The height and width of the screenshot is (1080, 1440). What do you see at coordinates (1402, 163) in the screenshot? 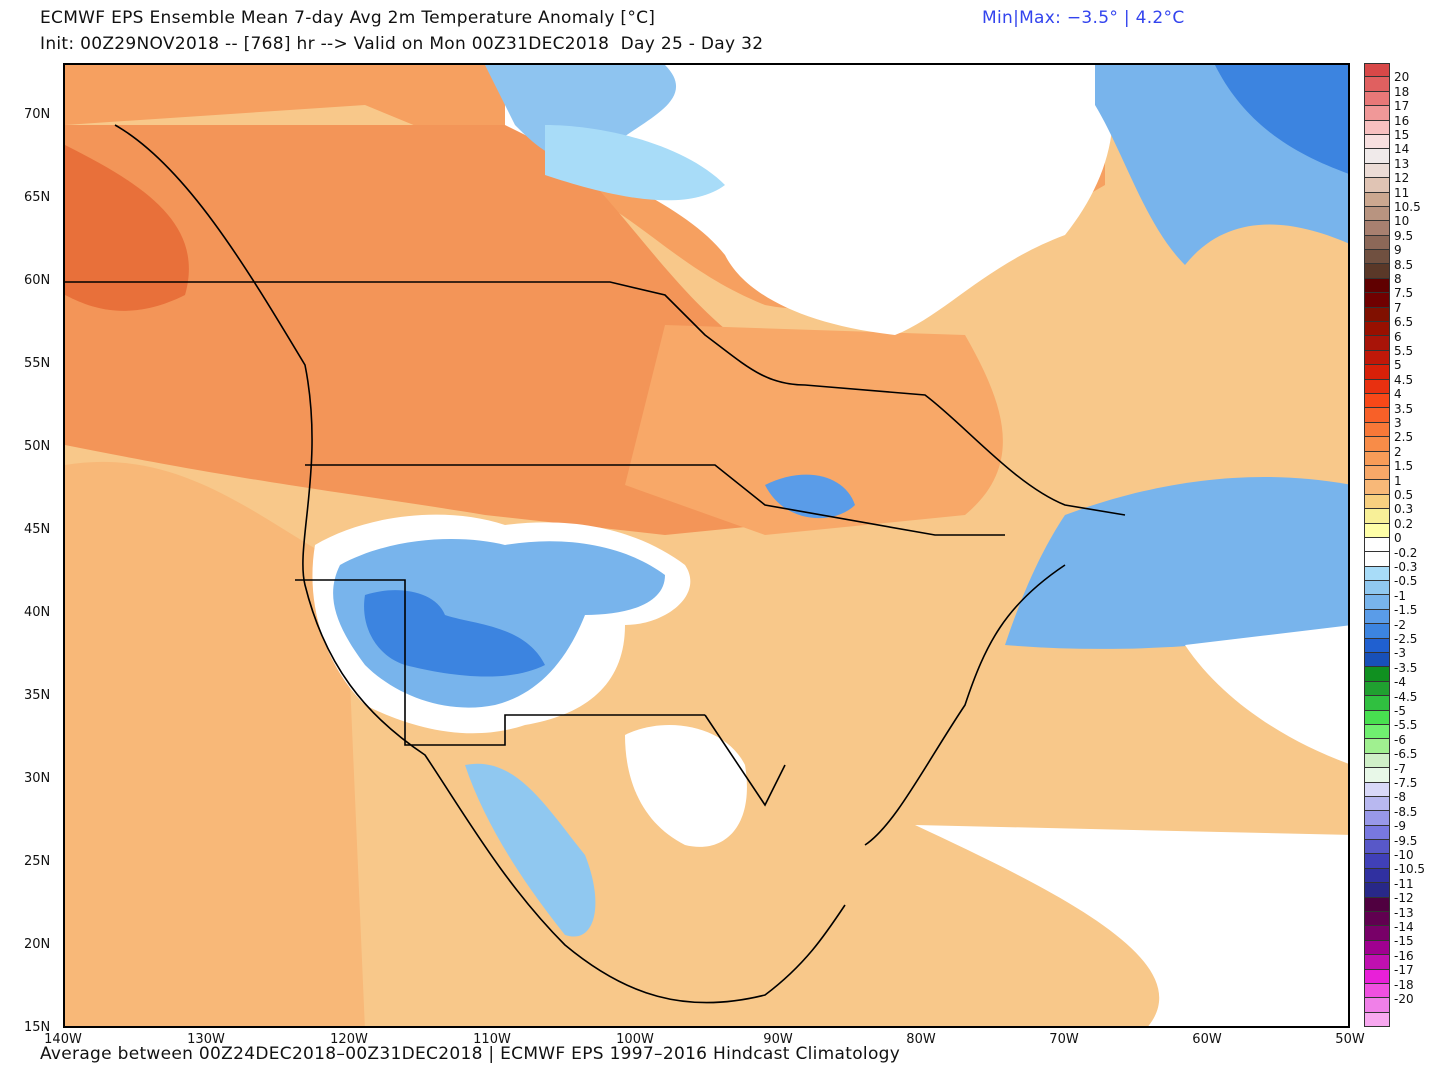
I see `color-scale-label: 13` at bounding box center [1402, 163].